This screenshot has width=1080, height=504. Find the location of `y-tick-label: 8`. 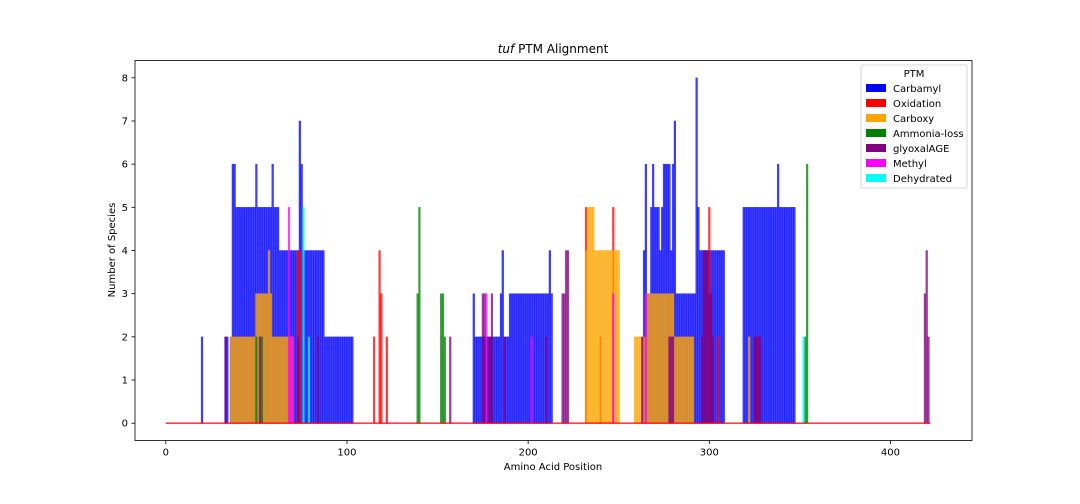

y-tick-label: 8 is located at coordinates (125, 78).